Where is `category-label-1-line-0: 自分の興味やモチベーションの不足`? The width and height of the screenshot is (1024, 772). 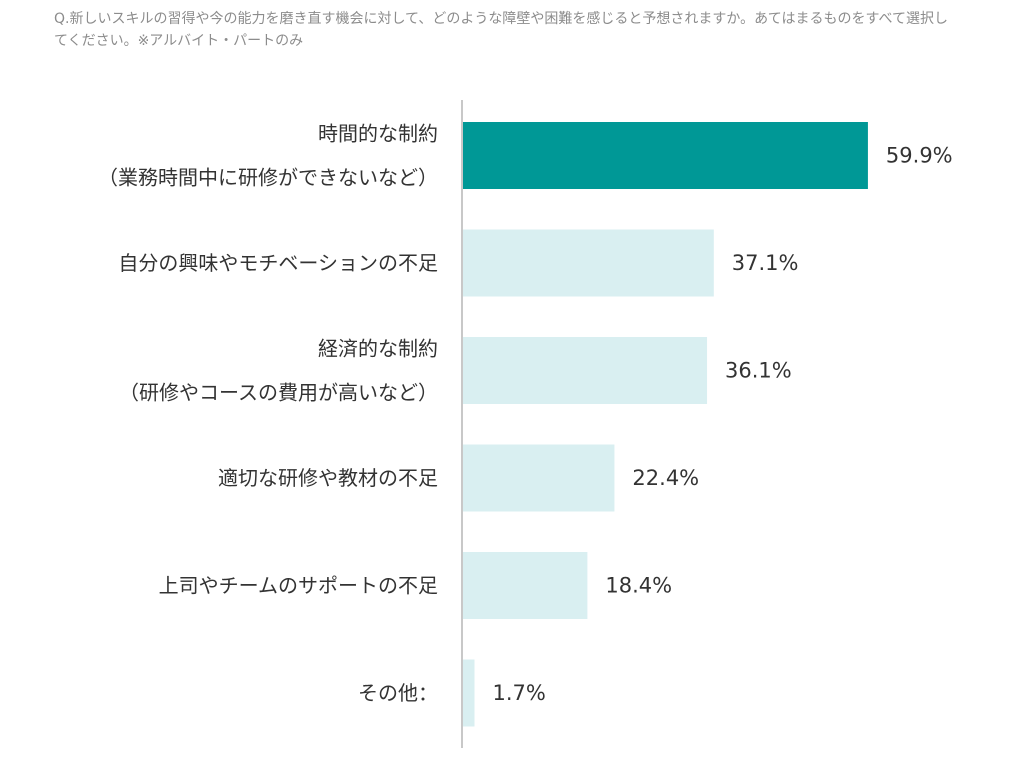 category-label-1-line-0: 自分の興味やモチベーションの不足 is located at coordinates (278, 263).